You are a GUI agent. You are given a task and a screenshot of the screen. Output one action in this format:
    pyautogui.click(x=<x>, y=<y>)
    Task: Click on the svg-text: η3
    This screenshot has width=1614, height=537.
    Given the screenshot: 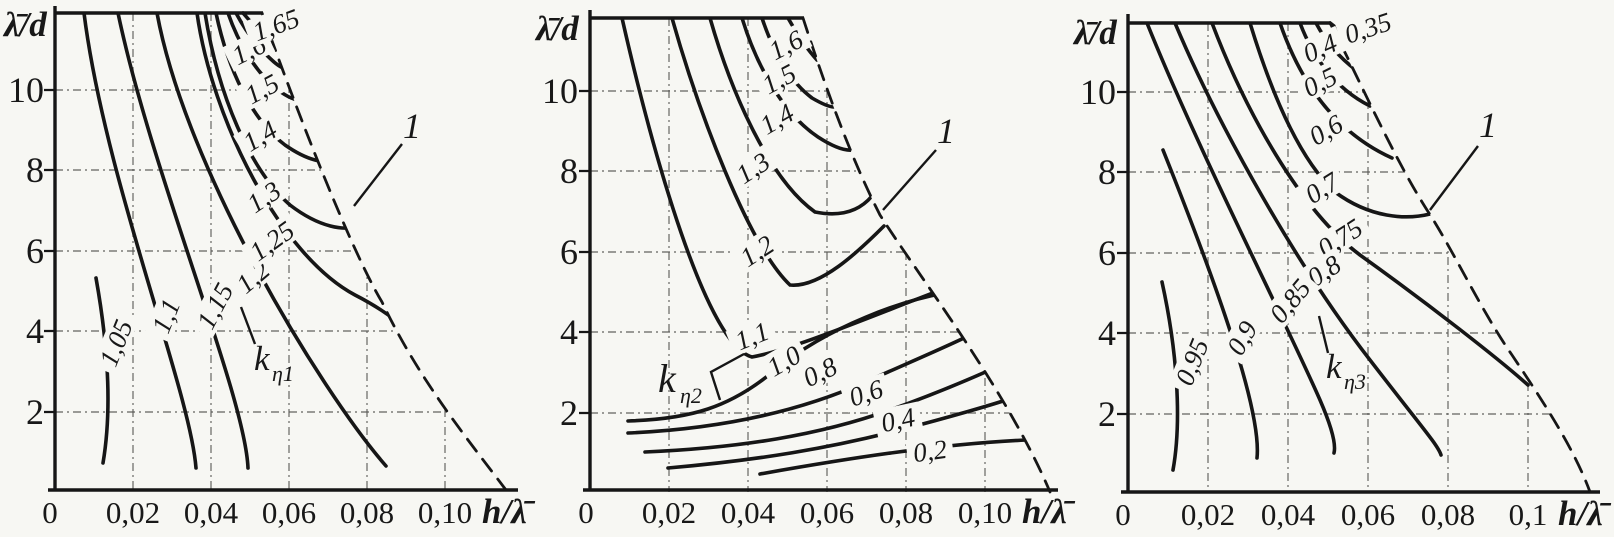 What is the action you would take?
    pyautogui.click(x=1355, y=381)
    